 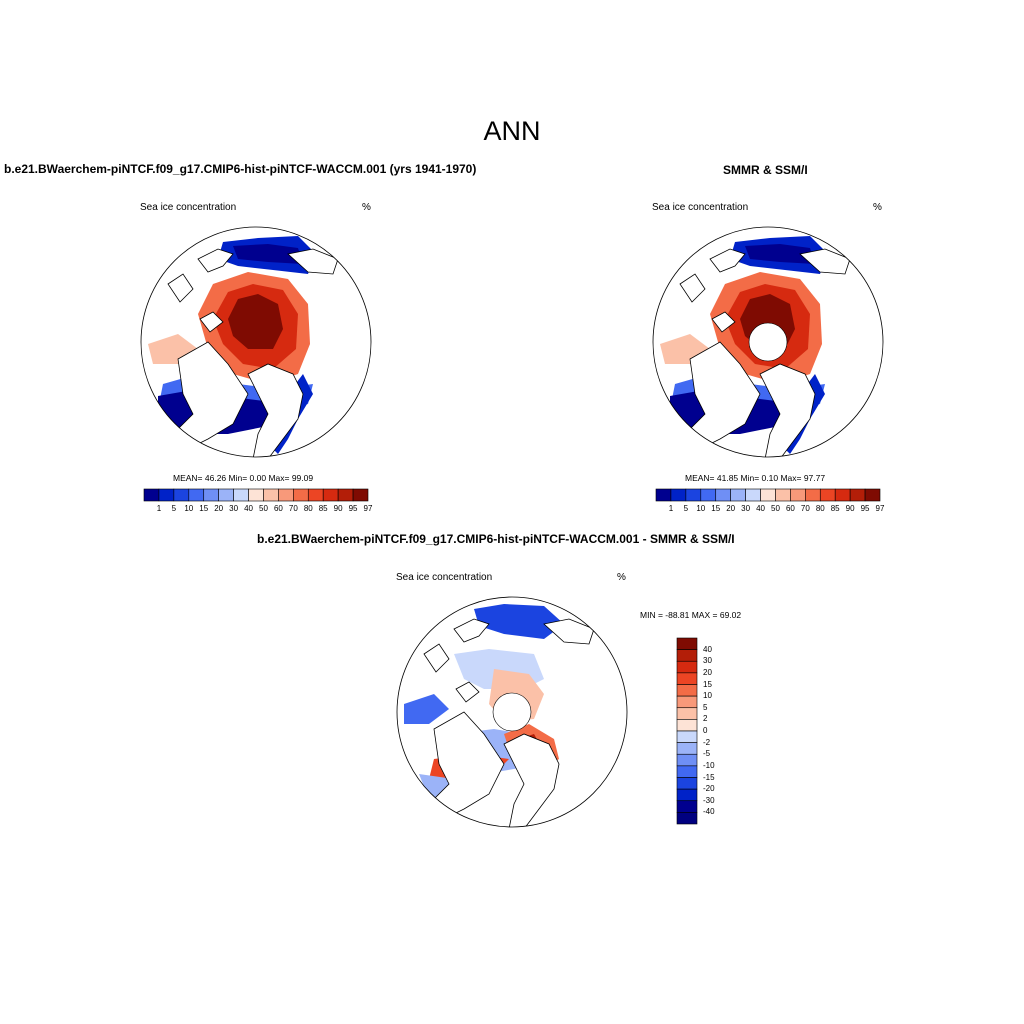 What do you see at coordinates (338, 508) in the screenshot?
I see `colorbar-tick-label: 90` at bounding box center [338, 508].